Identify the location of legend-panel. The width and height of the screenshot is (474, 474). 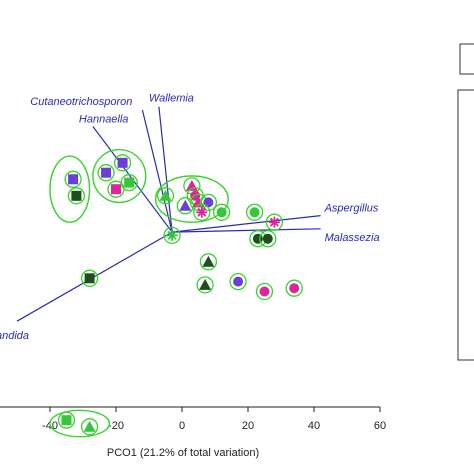
(465, 202).